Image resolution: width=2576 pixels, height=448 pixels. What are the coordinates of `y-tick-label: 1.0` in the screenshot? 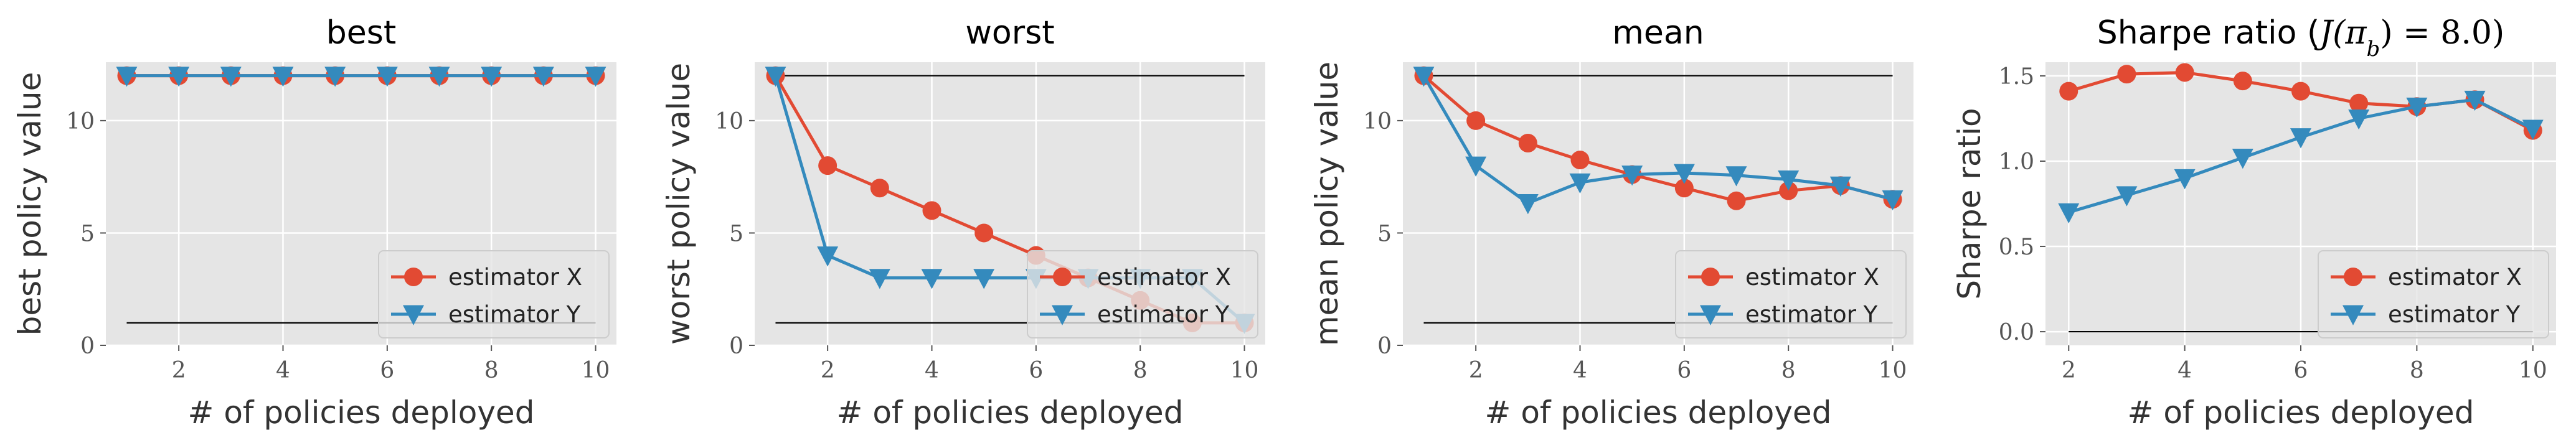 It's located at (2016, 162).